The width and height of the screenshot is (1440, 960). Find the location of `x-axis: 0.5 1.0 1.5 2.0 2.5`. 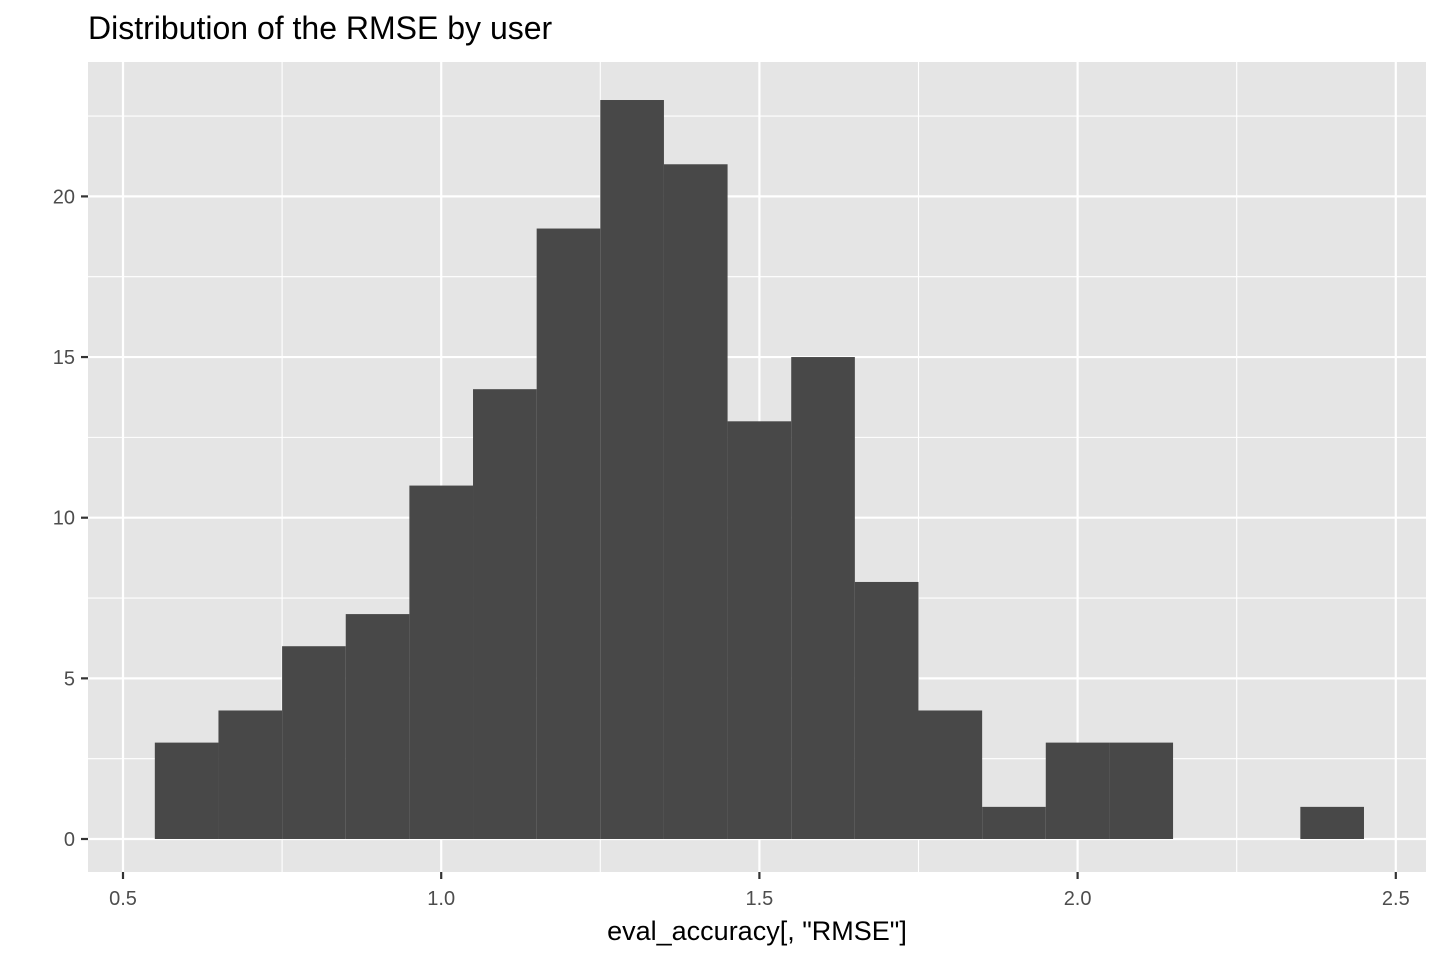

x-axis: 0.5 1.0 1.5 2.0 2.5 is located at coordinates (759, 891).